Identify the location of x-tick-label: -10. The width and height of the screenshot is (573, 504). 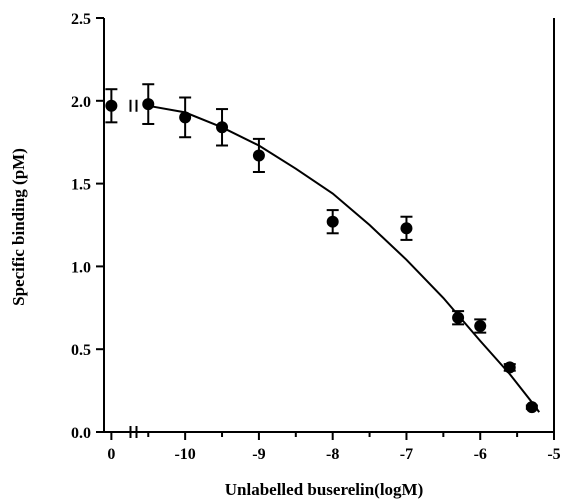
(184, 454).